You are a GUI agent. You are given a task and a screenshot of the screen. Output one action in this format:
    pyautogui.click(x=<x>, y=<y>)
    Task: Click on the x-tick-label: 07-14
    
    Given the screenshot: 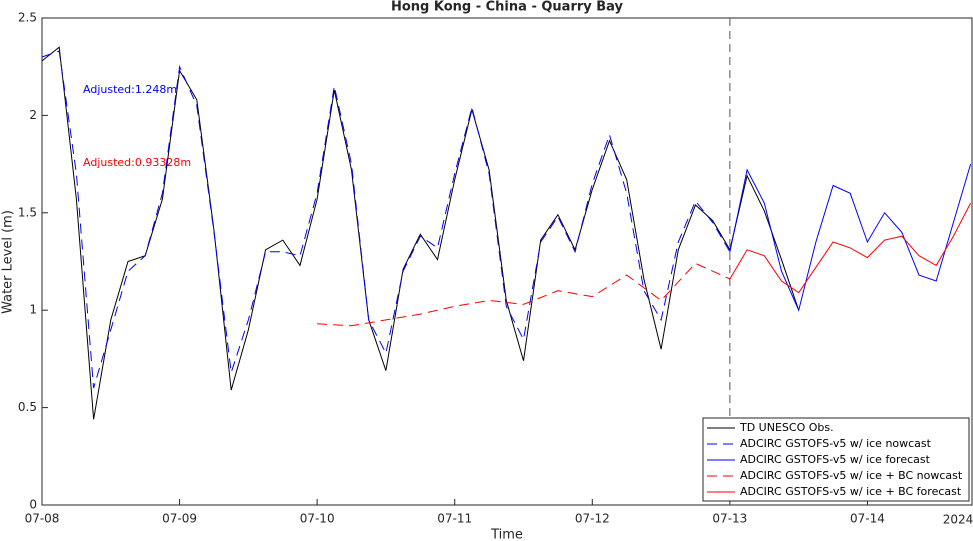 What is the action you would take?
    pyautogui.click(x=867, y=519)
    